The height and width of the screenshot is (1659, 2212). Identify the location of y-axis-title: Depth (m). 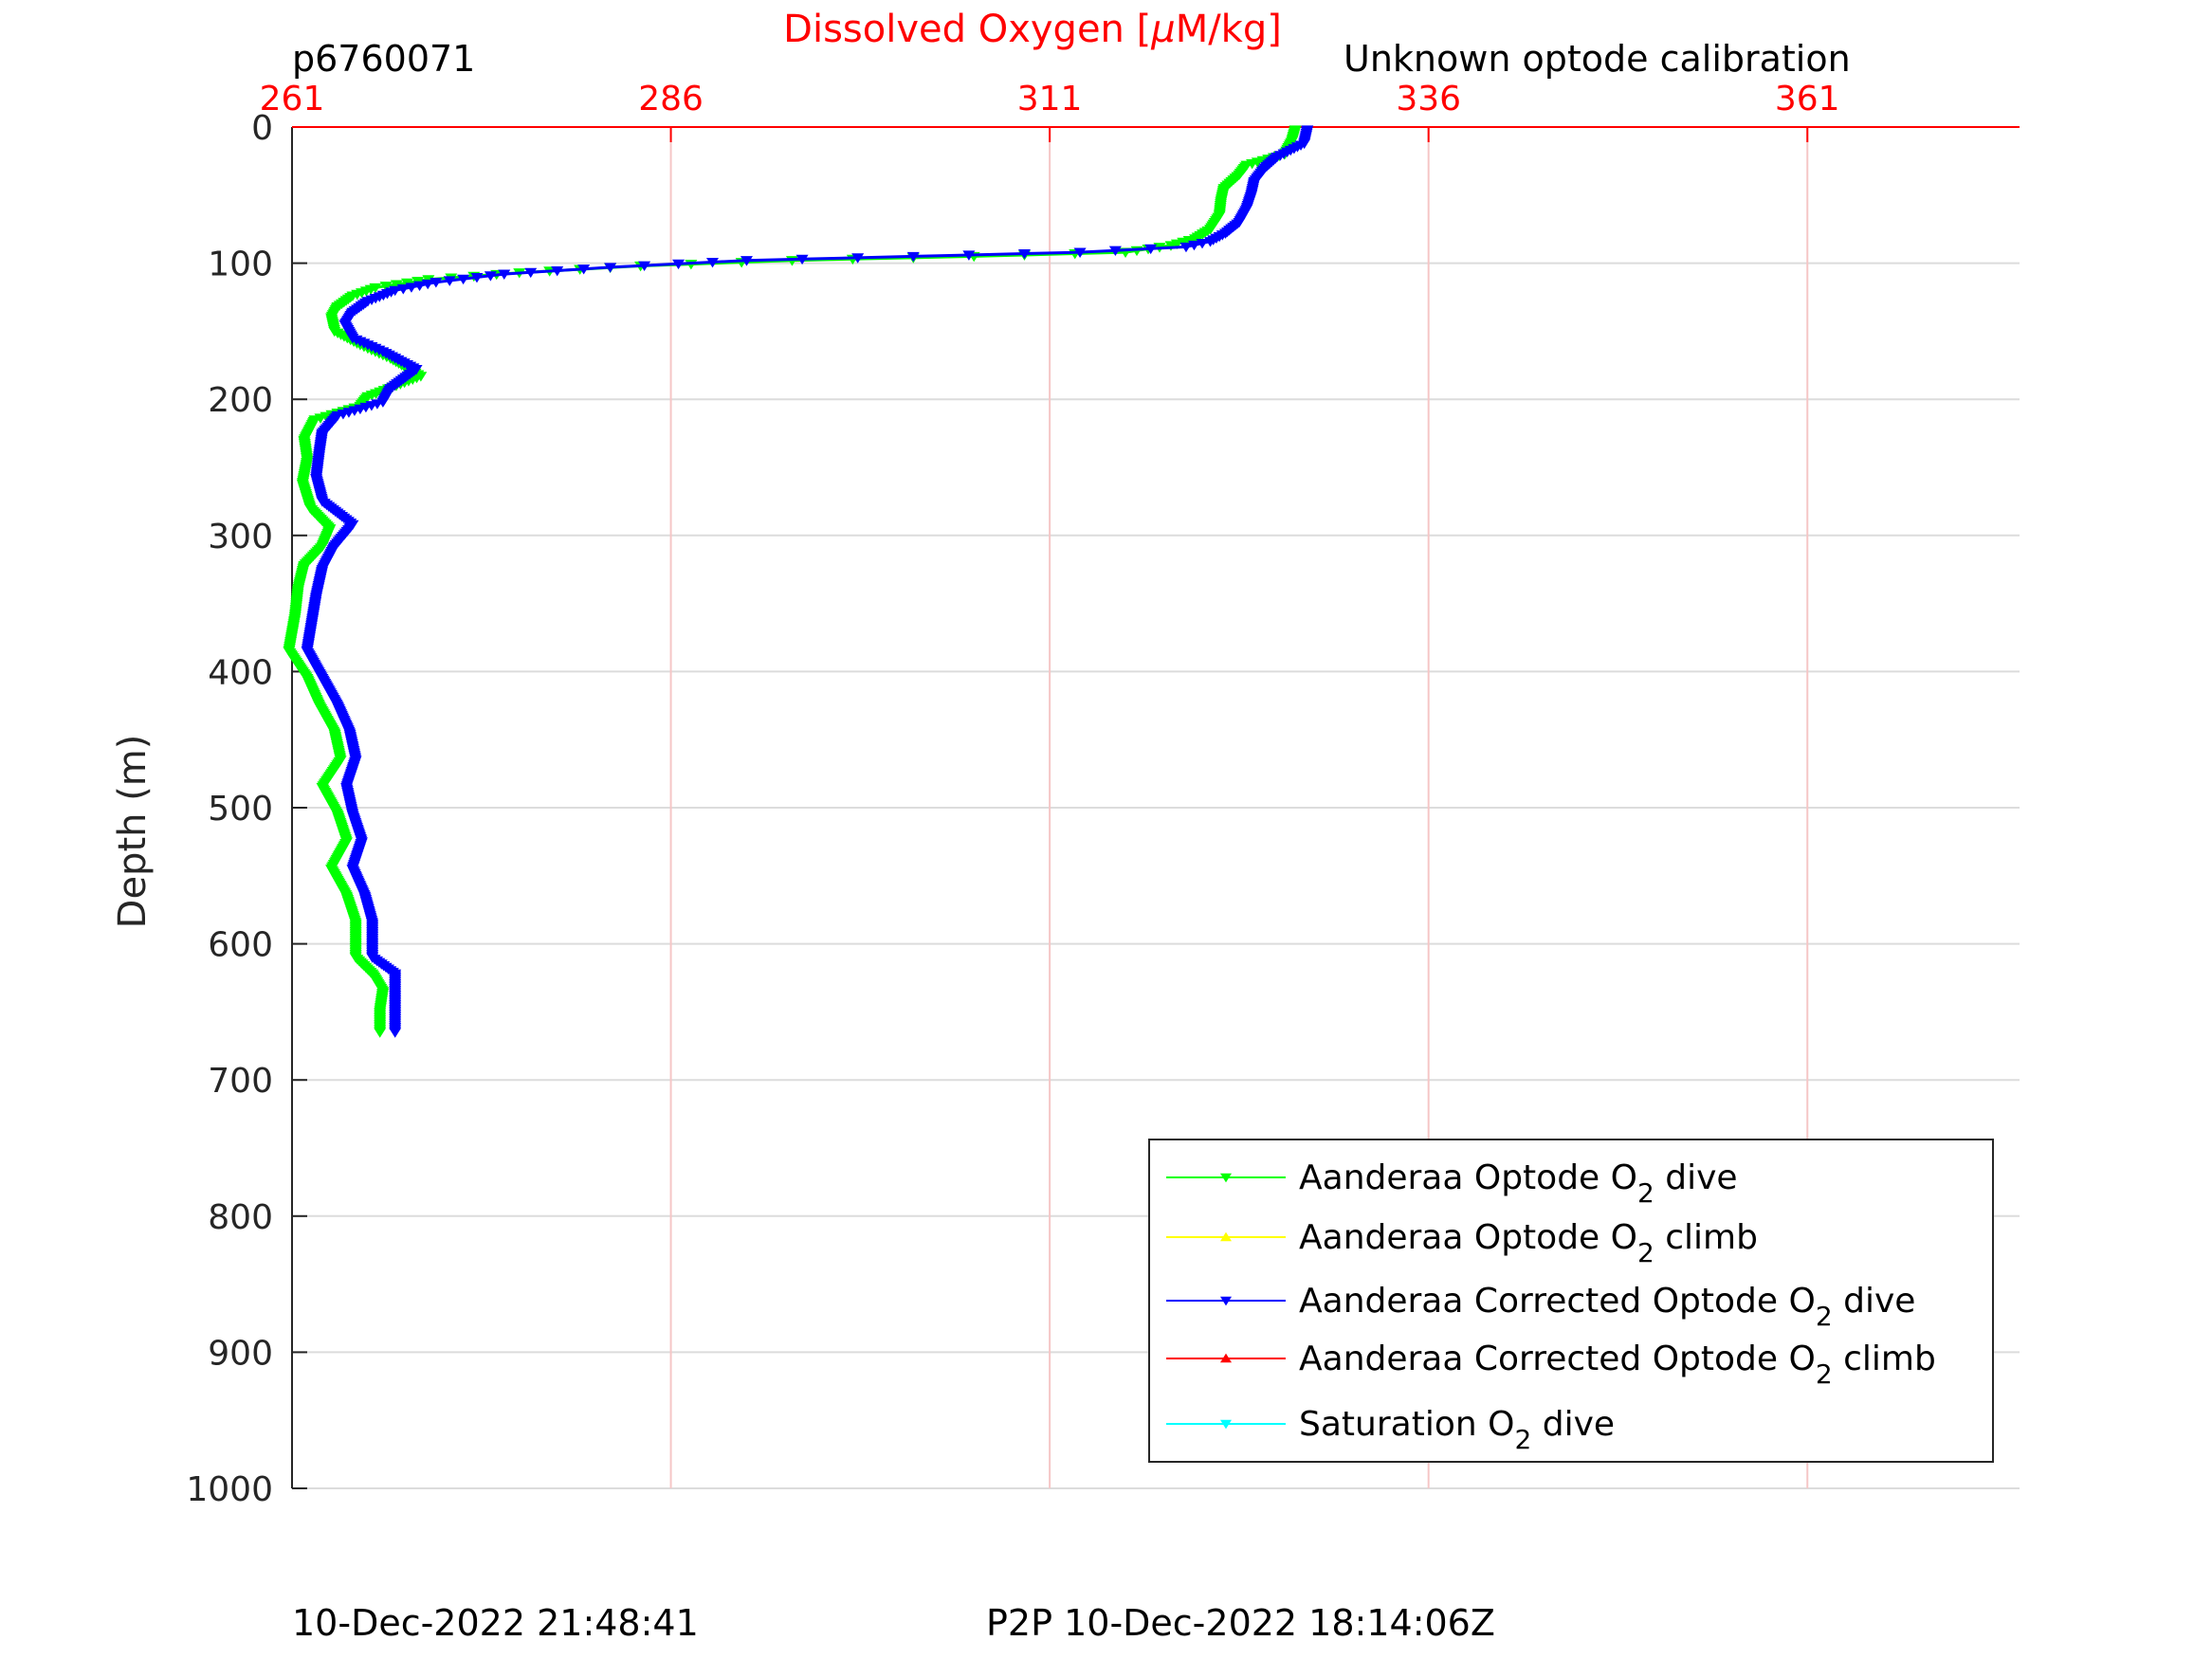
(133, 832).